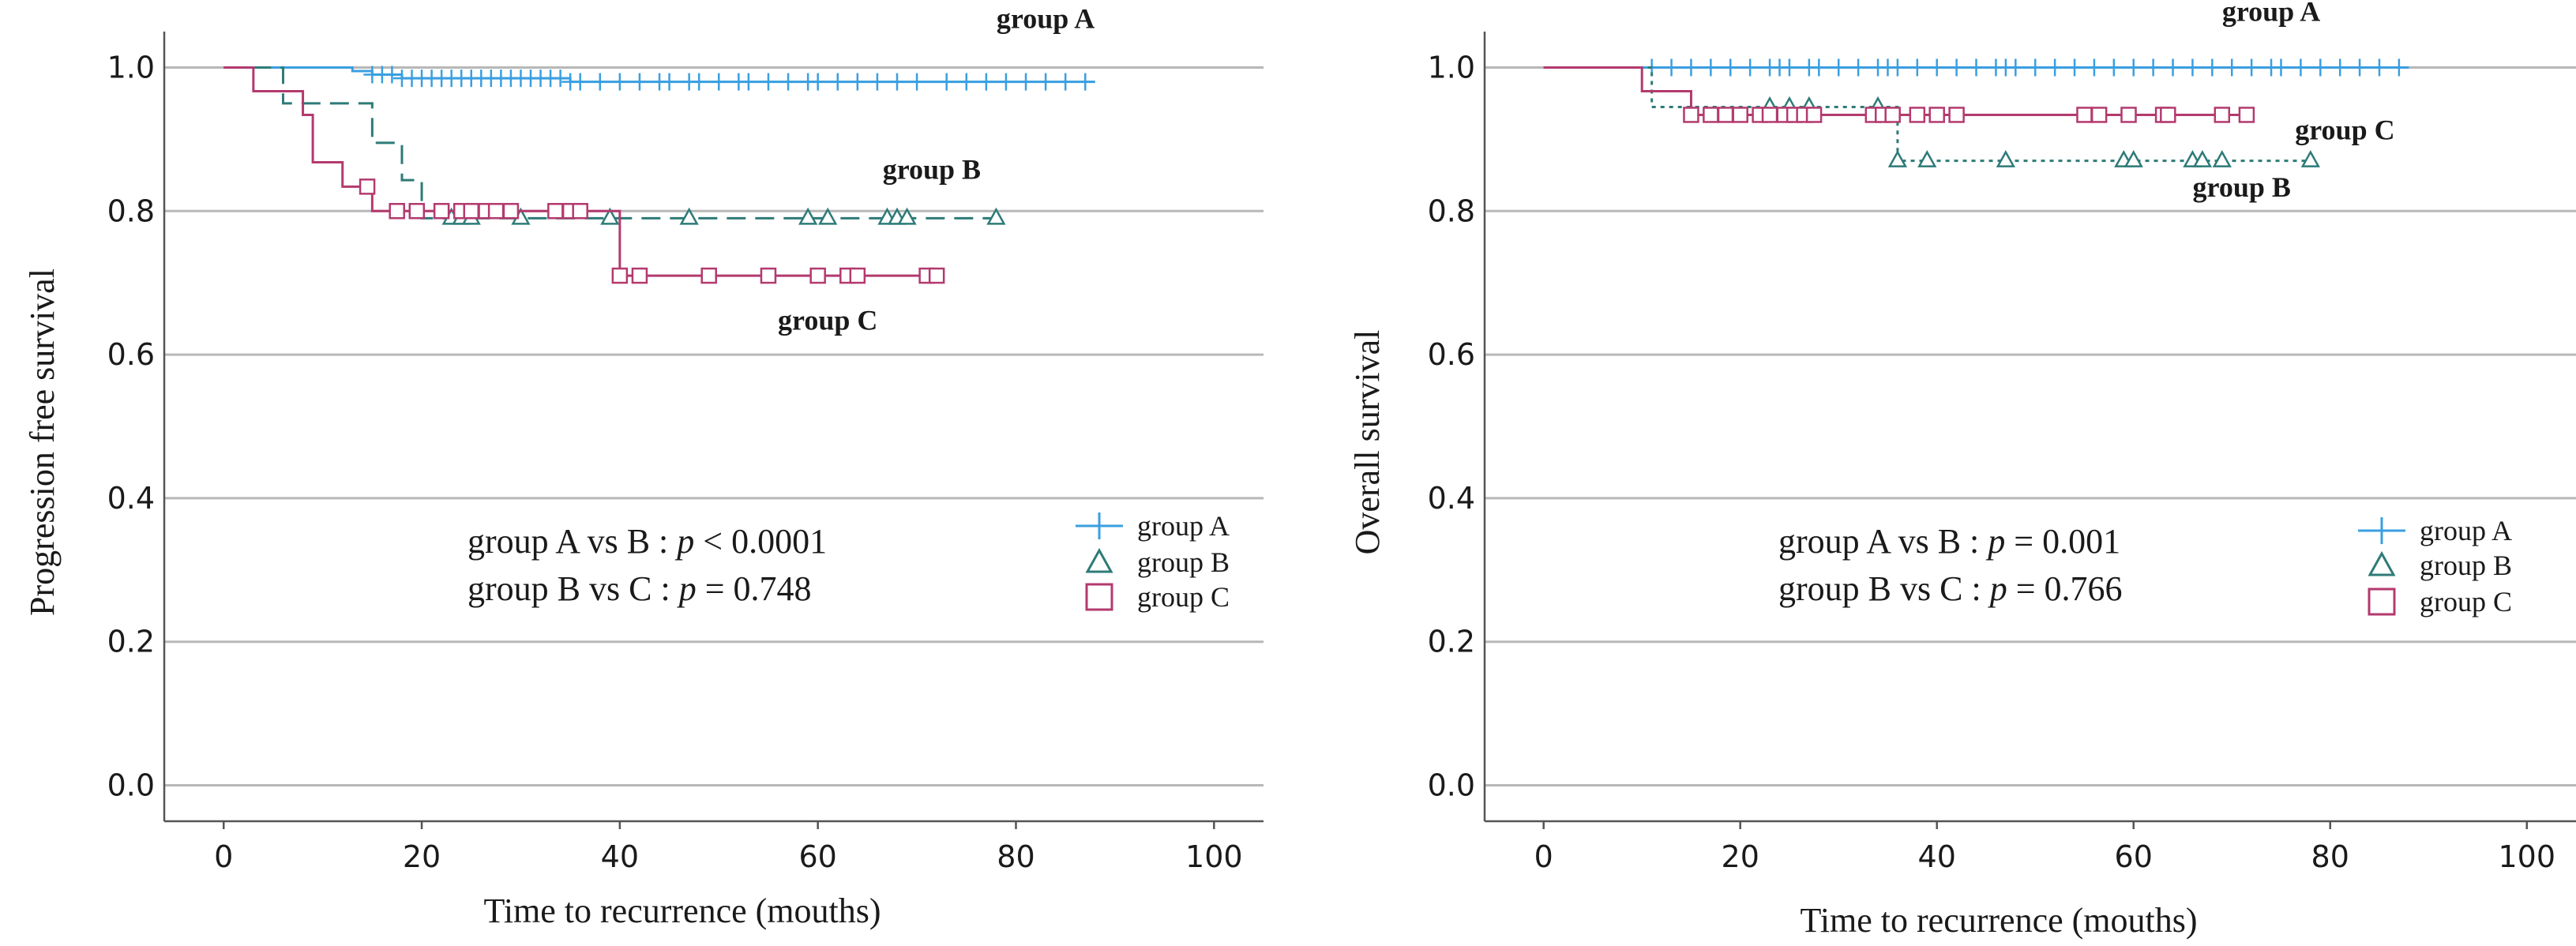 The height and width of the screenshot is (946, 2576). Describe the element at coordinates (1998, 920) in the screenshot. I see `x-axis-title: Time to recurrence (mouths)` at that location.